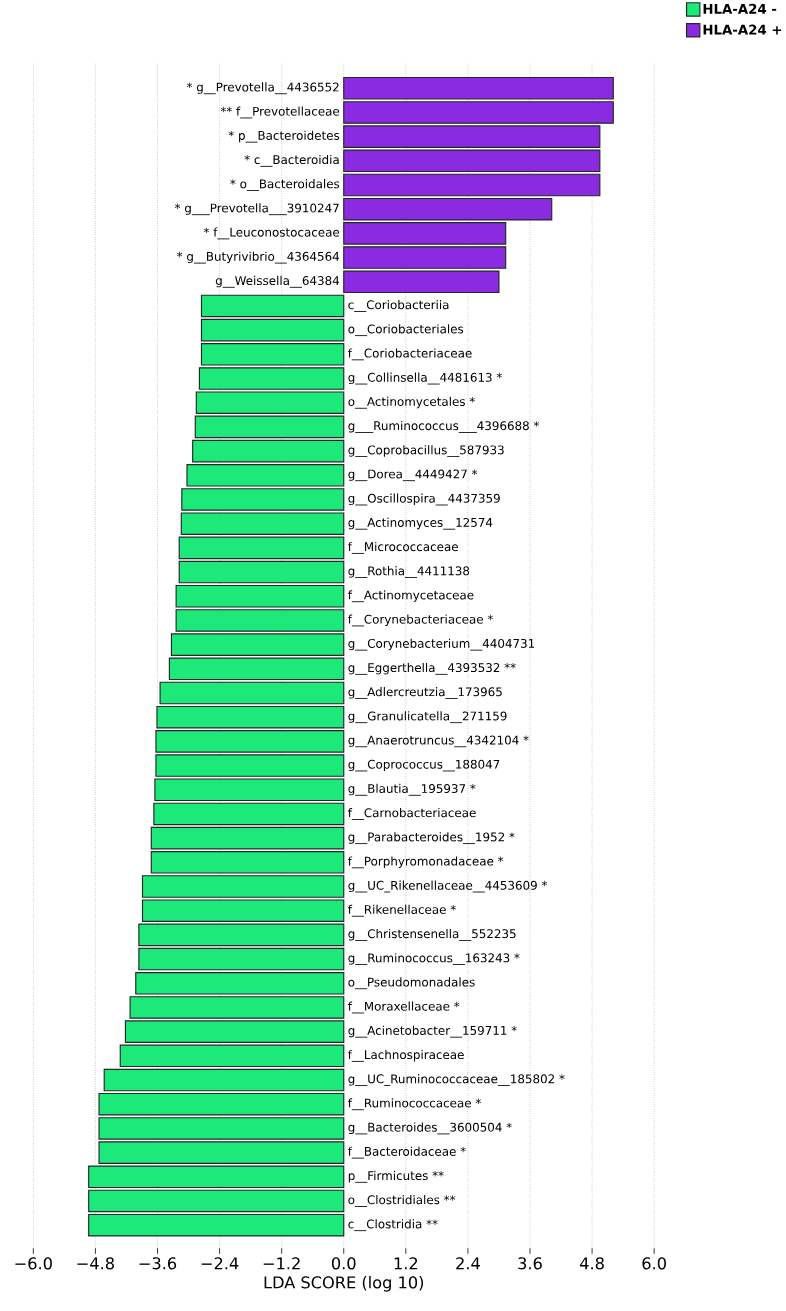  What do you see at coordinates (393, 1225) in the screenshot?
I see `y-tick-label: c__Clostridia **` at bounding box center [393, 1225].